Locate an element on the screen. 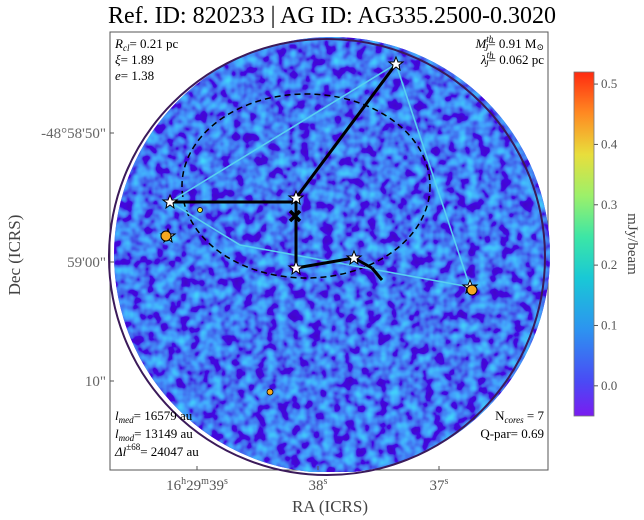 The image size is (644, 520). colorbar-tick-label: 0.3 is located at coordinates (609, 204).